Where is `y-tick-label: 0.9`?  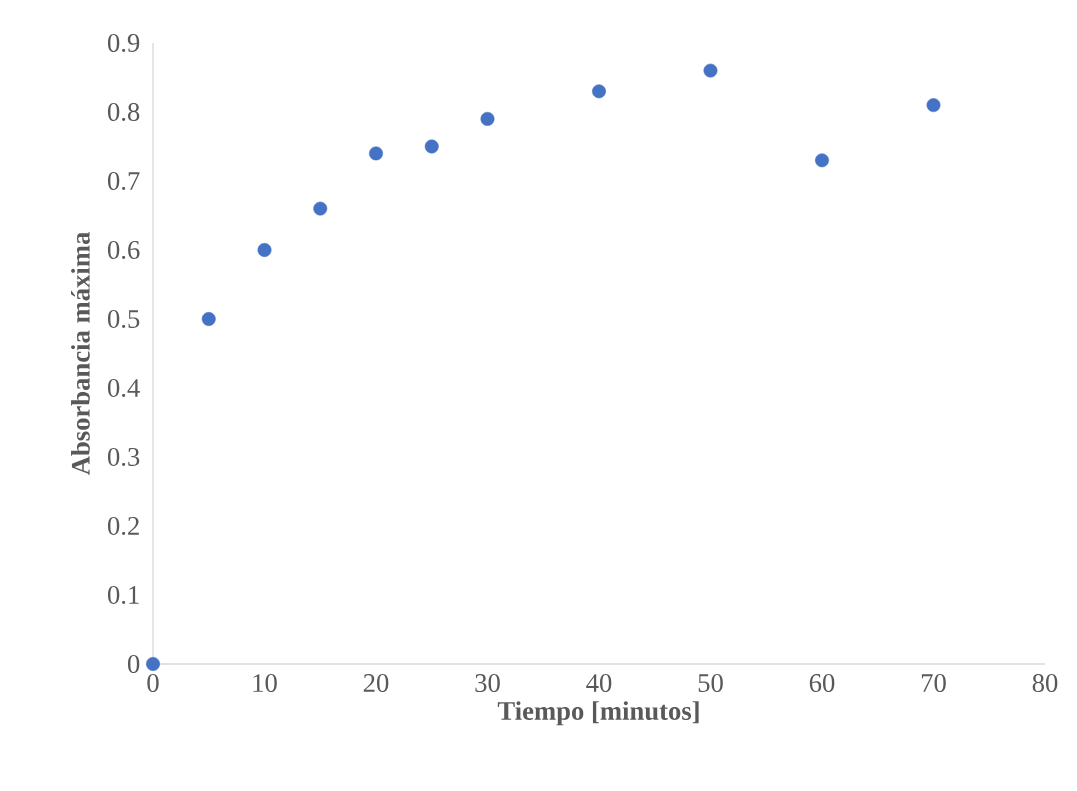
y-tick-label: 0.9 is located at coordinates (123, 43).